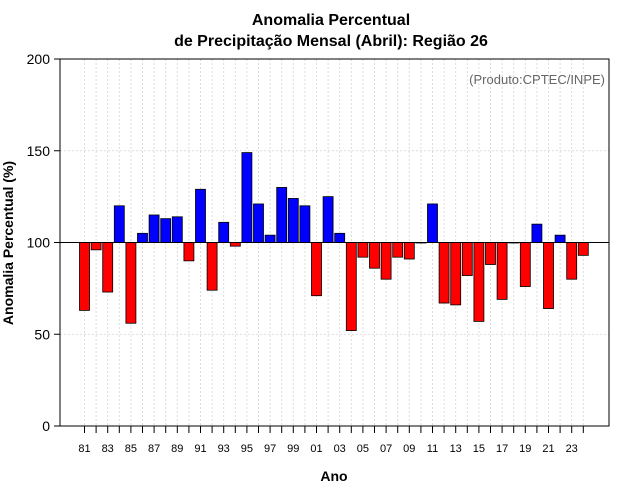  I want to click on x-tick-label: 87, so click(154, 449).